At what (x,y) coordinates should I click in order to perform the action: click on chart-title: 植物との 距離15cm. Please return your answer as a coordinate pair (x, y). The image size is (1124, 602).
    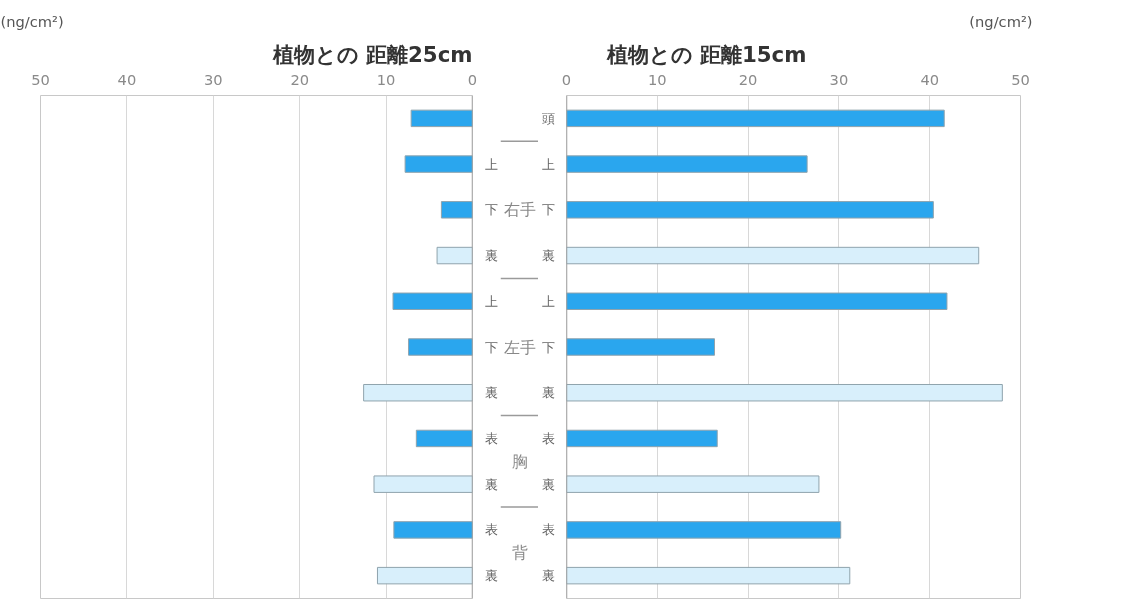
    Looking at the image, I should click on (706, 54).